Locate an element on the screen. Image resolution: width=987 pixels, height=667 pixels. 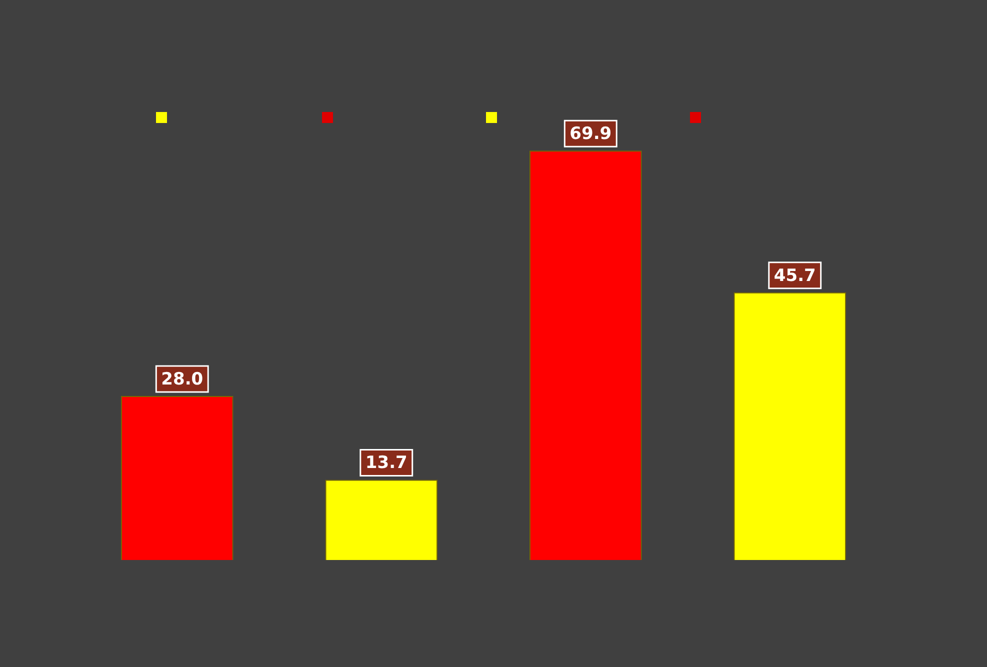
data-label: 45.7 is located at coordinates (795, 276).